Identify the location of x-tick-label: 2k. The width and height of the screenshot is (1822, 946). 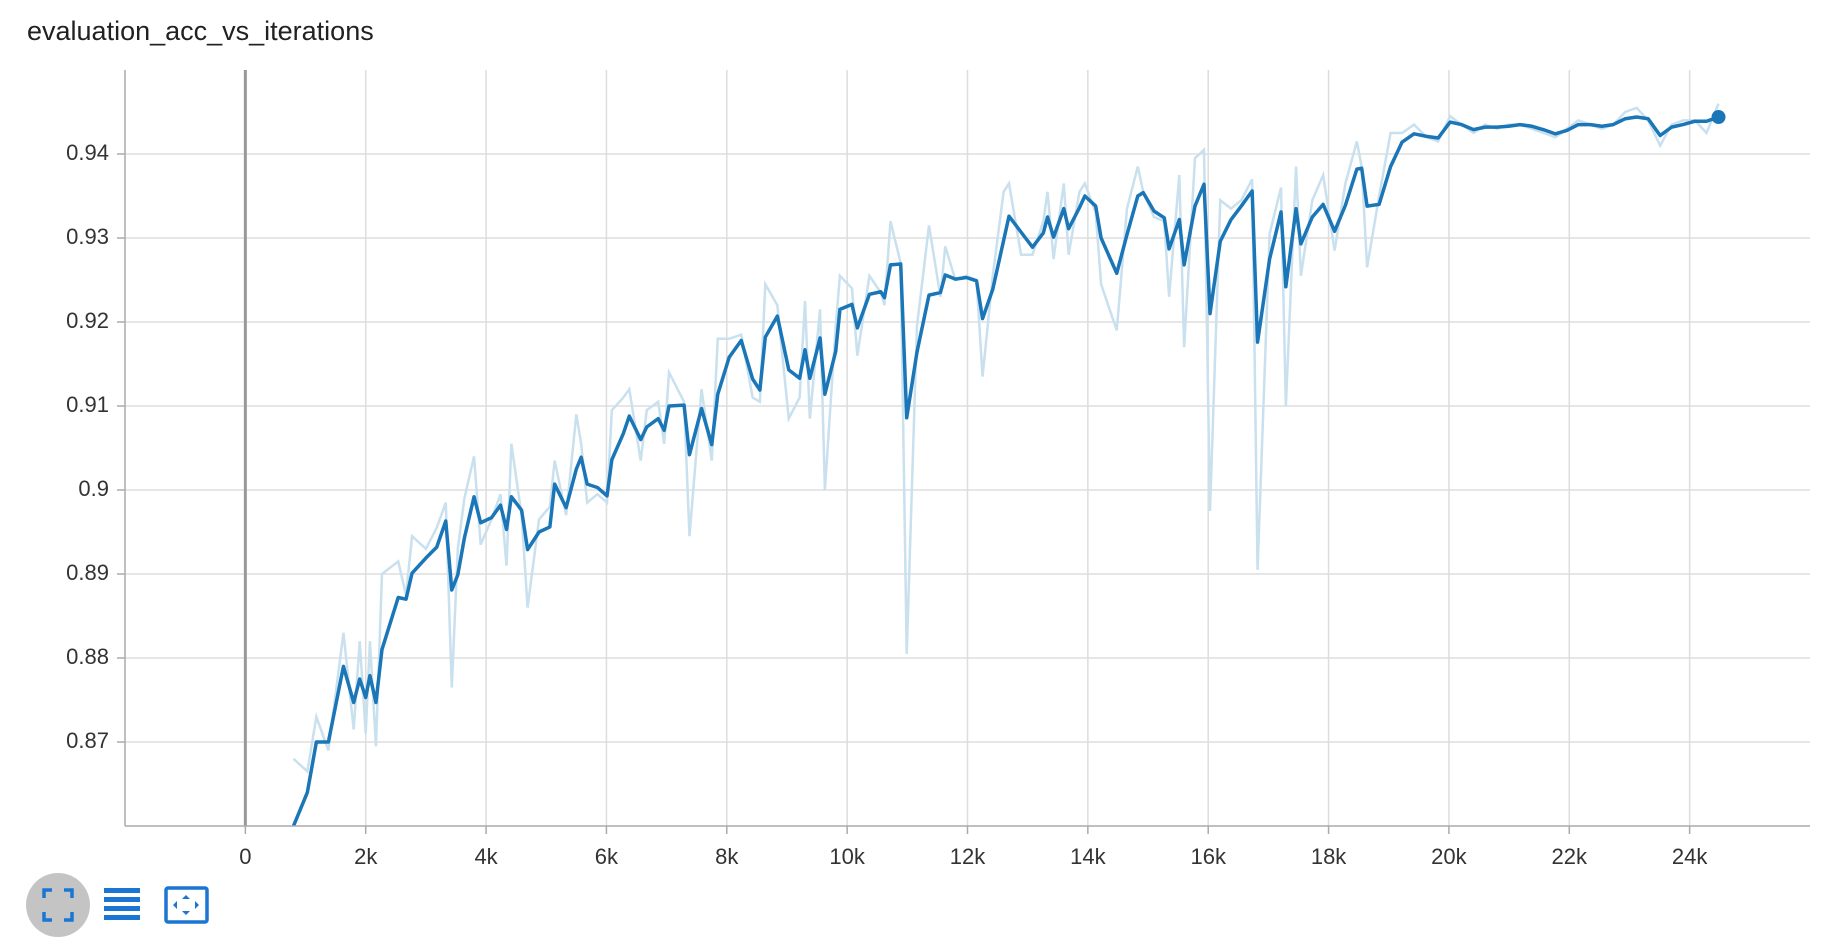
(366, 856).